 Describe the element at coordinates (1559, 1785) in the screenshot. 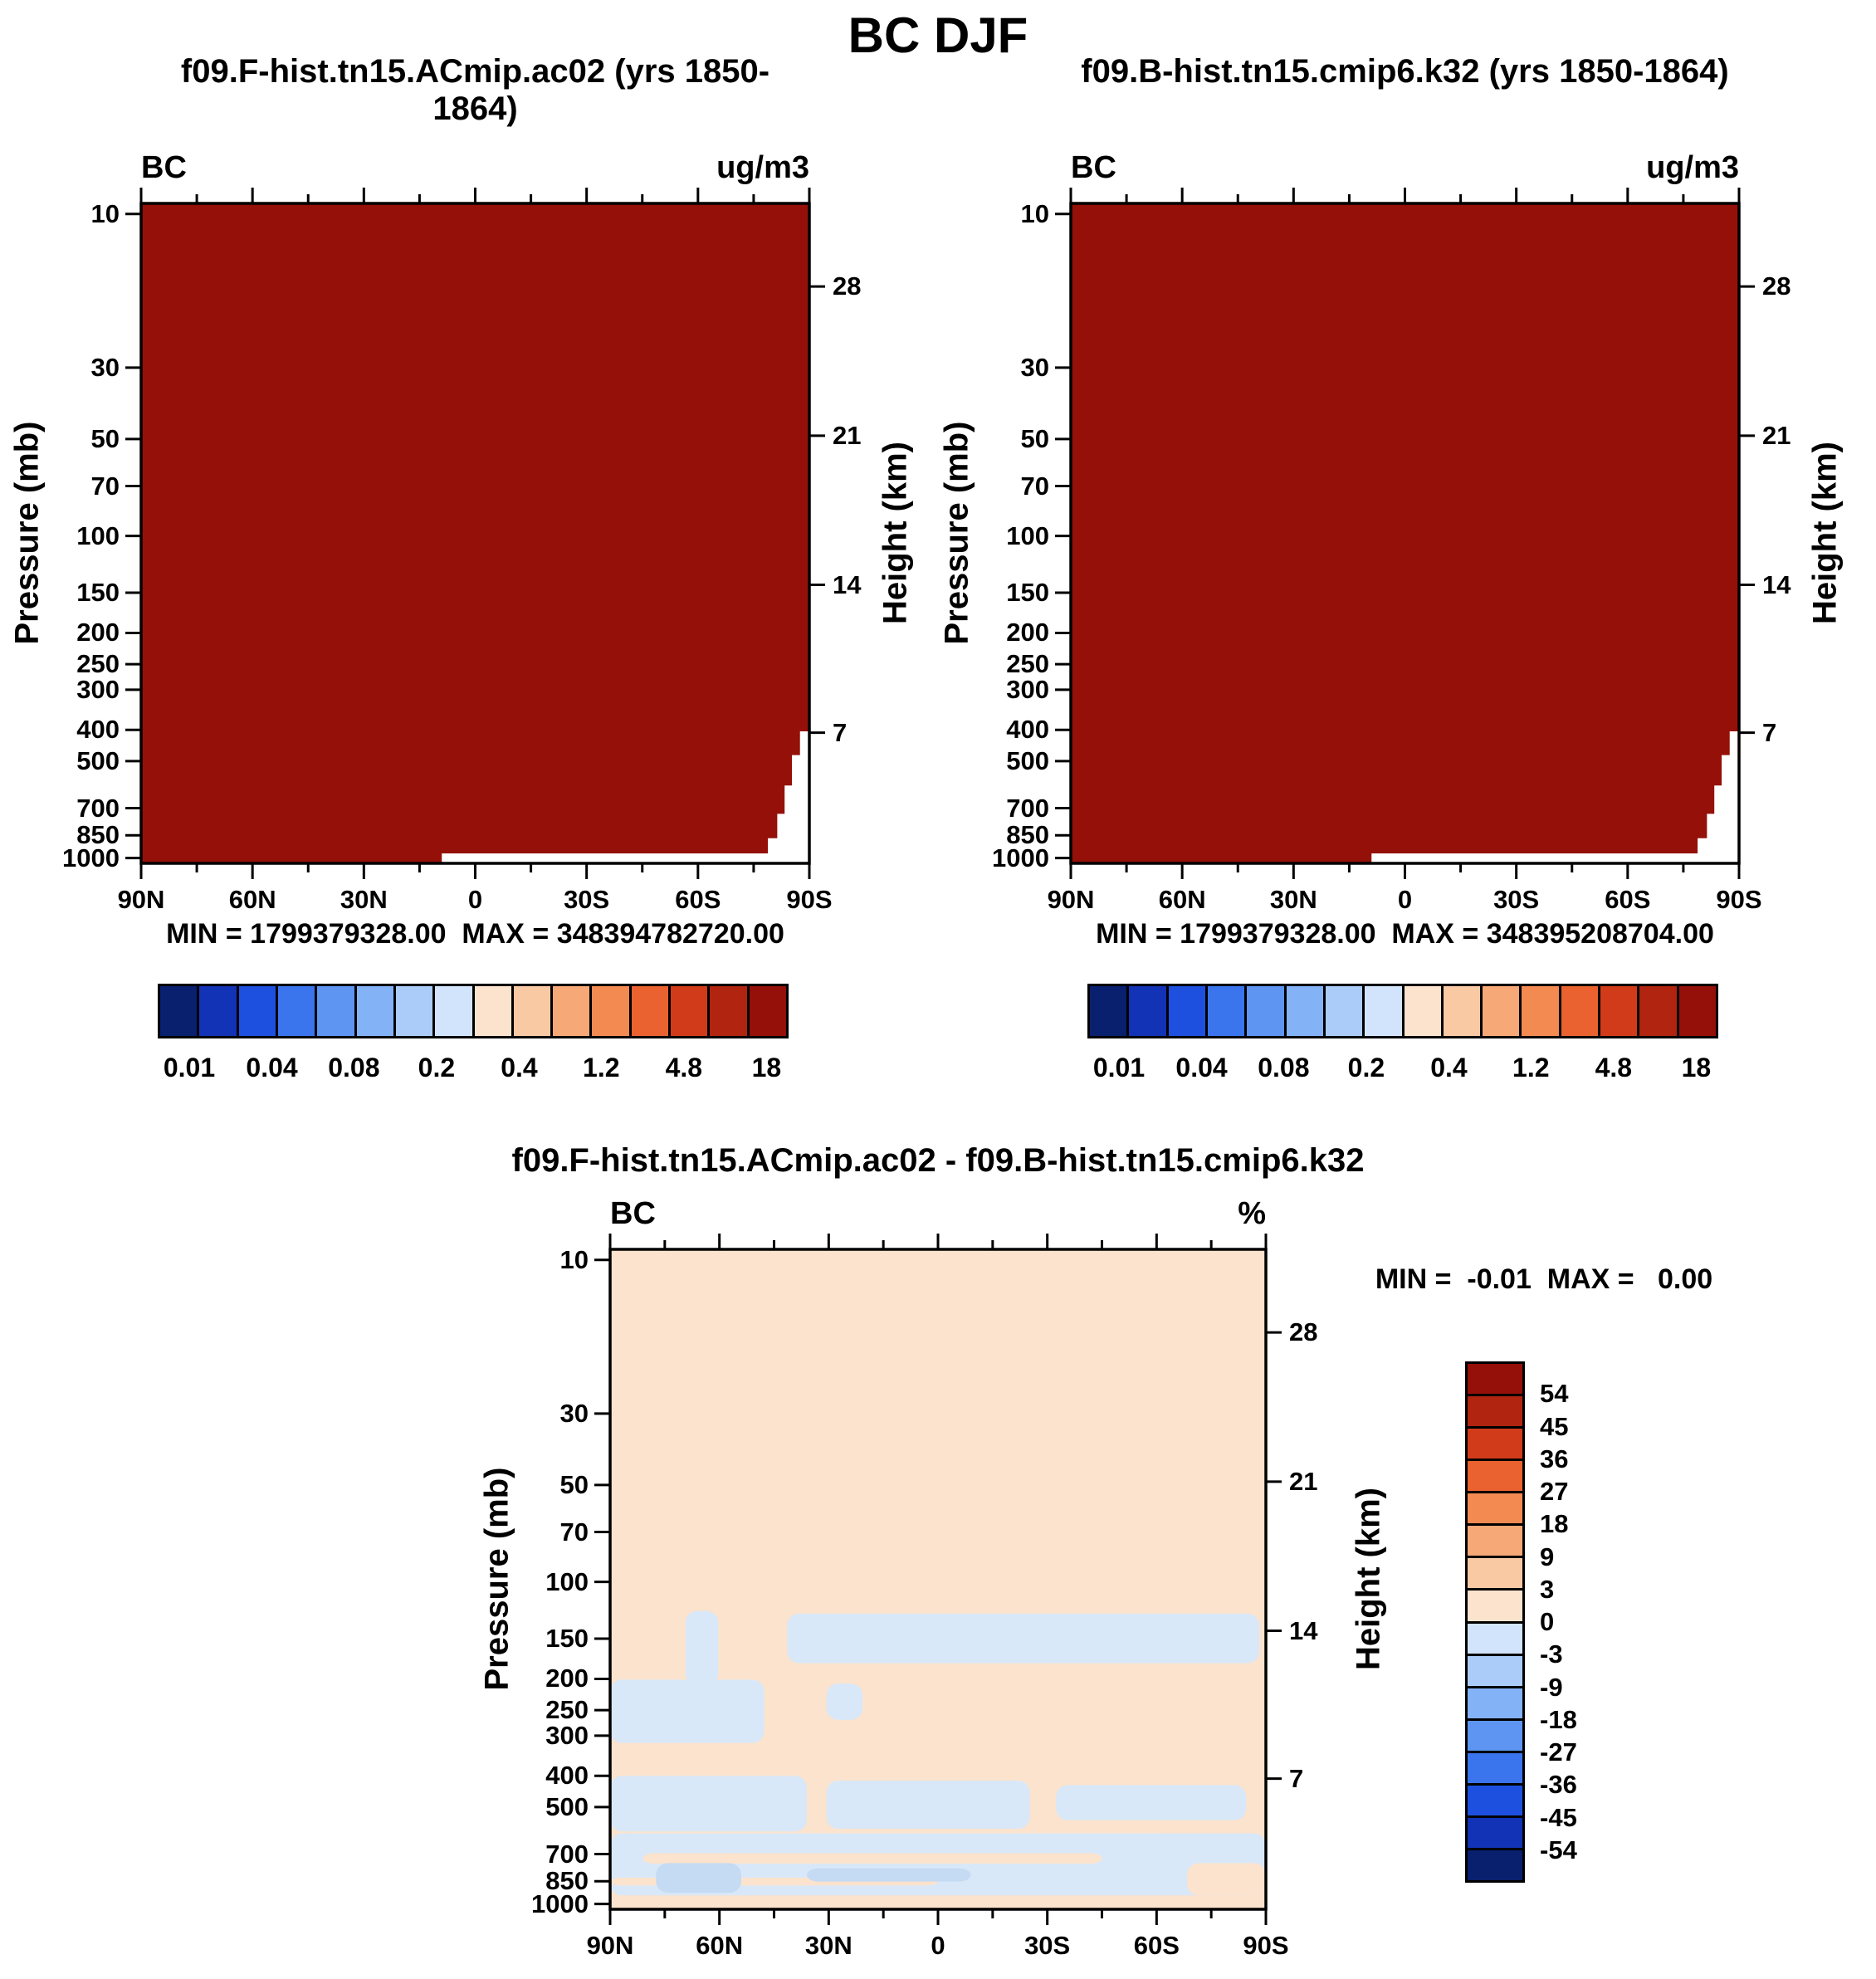

I see `colorbar-label: -36` at that location.